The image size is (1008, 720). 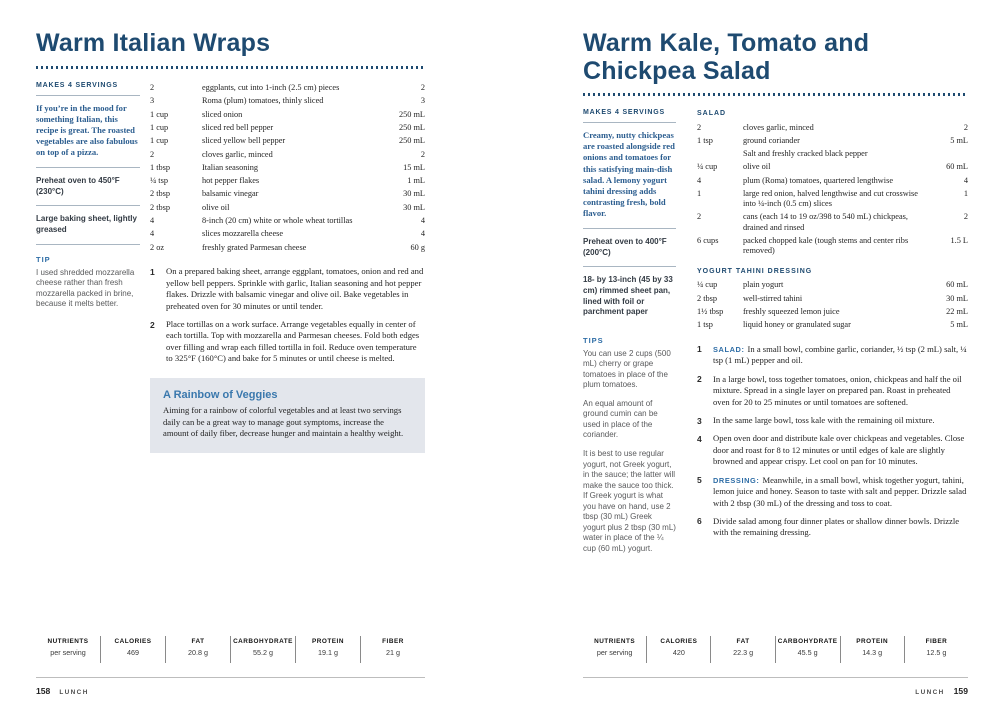 I want to click on nutrient-column: FIBER 21 g, so click(x=393, y=649).